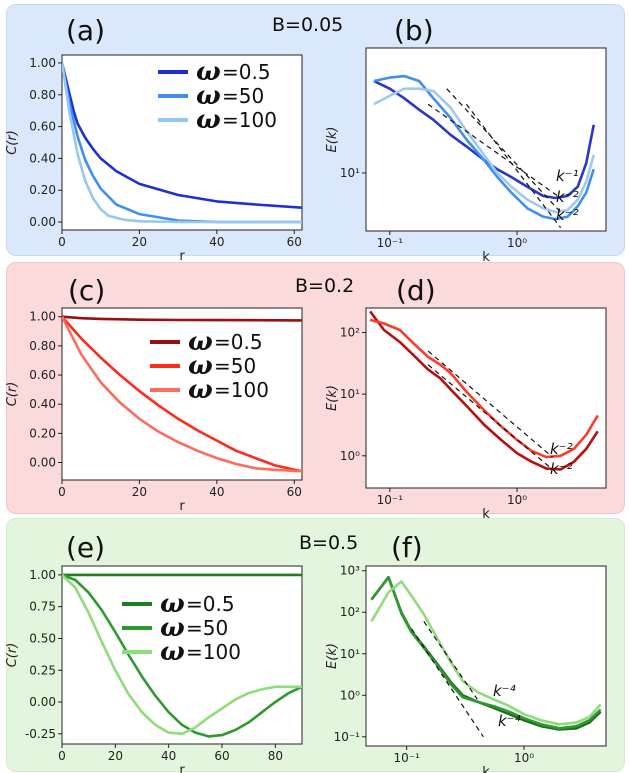 This screenshot has height=773, width=629. What do you see at coordinates (407, 547) in the screenshot?
I see `panel-label-f: (f)` at bounding box center [407, 547].